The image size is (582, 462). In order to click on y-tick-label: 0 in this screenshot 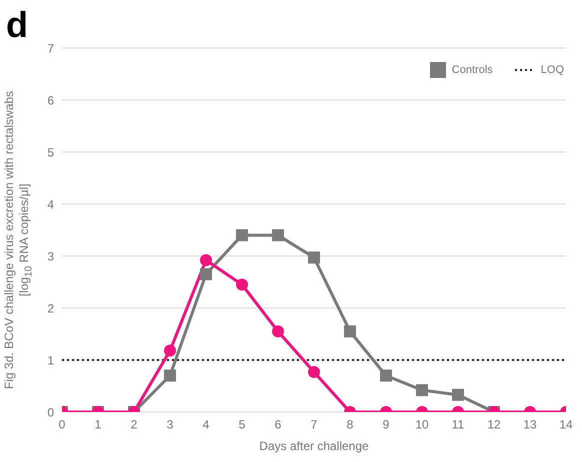, I will do `click(50, 412)`.